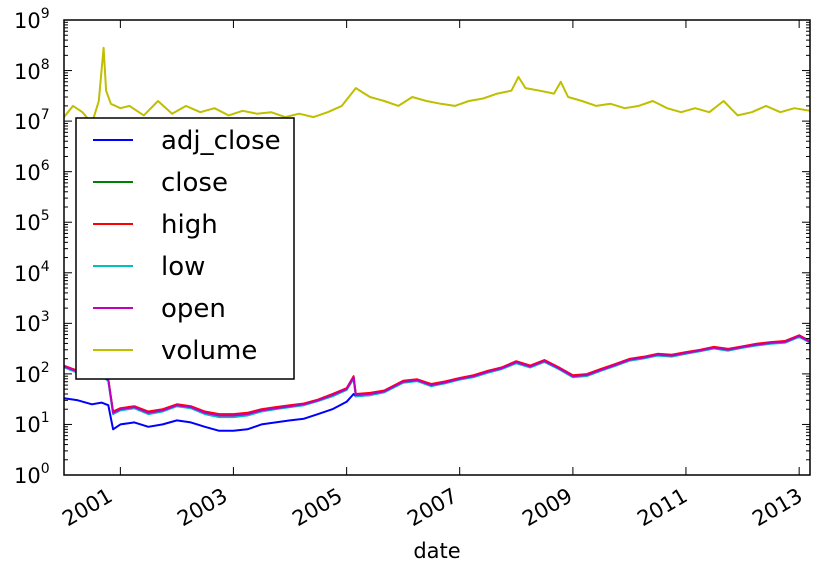  Describe the element at coordinates (32, 70) in the screenshot. I see `y-tick-label-8: 108` at that location.